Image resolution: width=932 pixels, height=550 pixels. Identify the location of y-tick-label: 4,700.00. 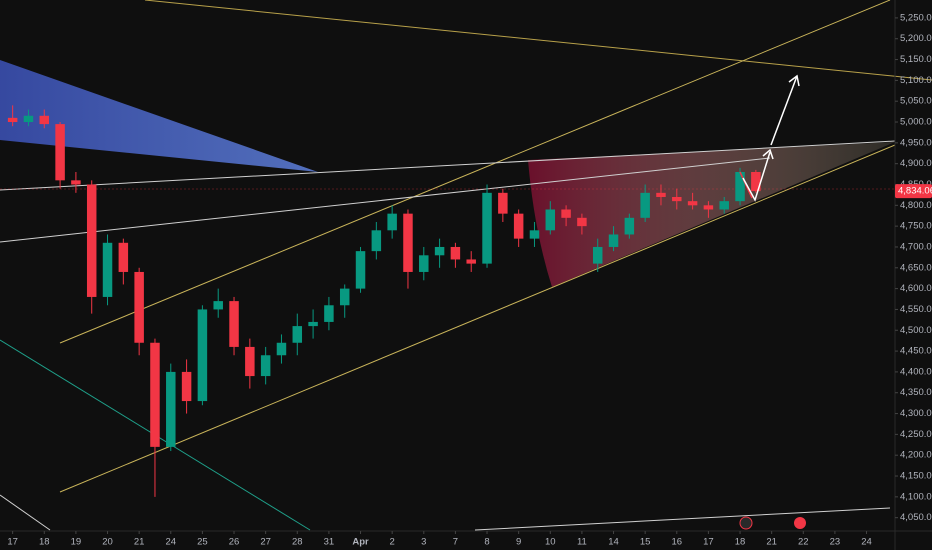
(916, 246).